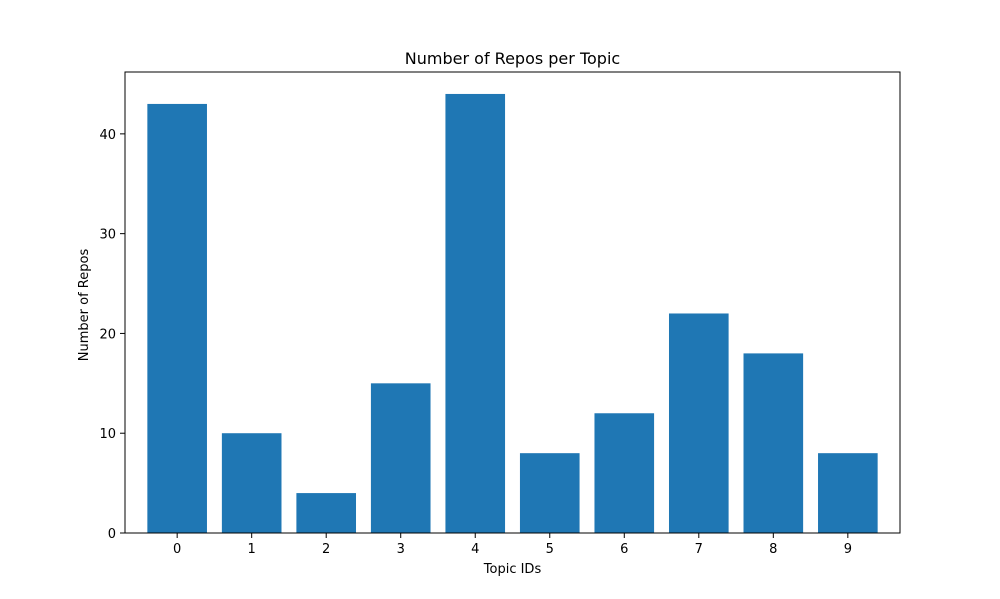  I want to click on y-tick-label-20: 20, so click(107, 334).